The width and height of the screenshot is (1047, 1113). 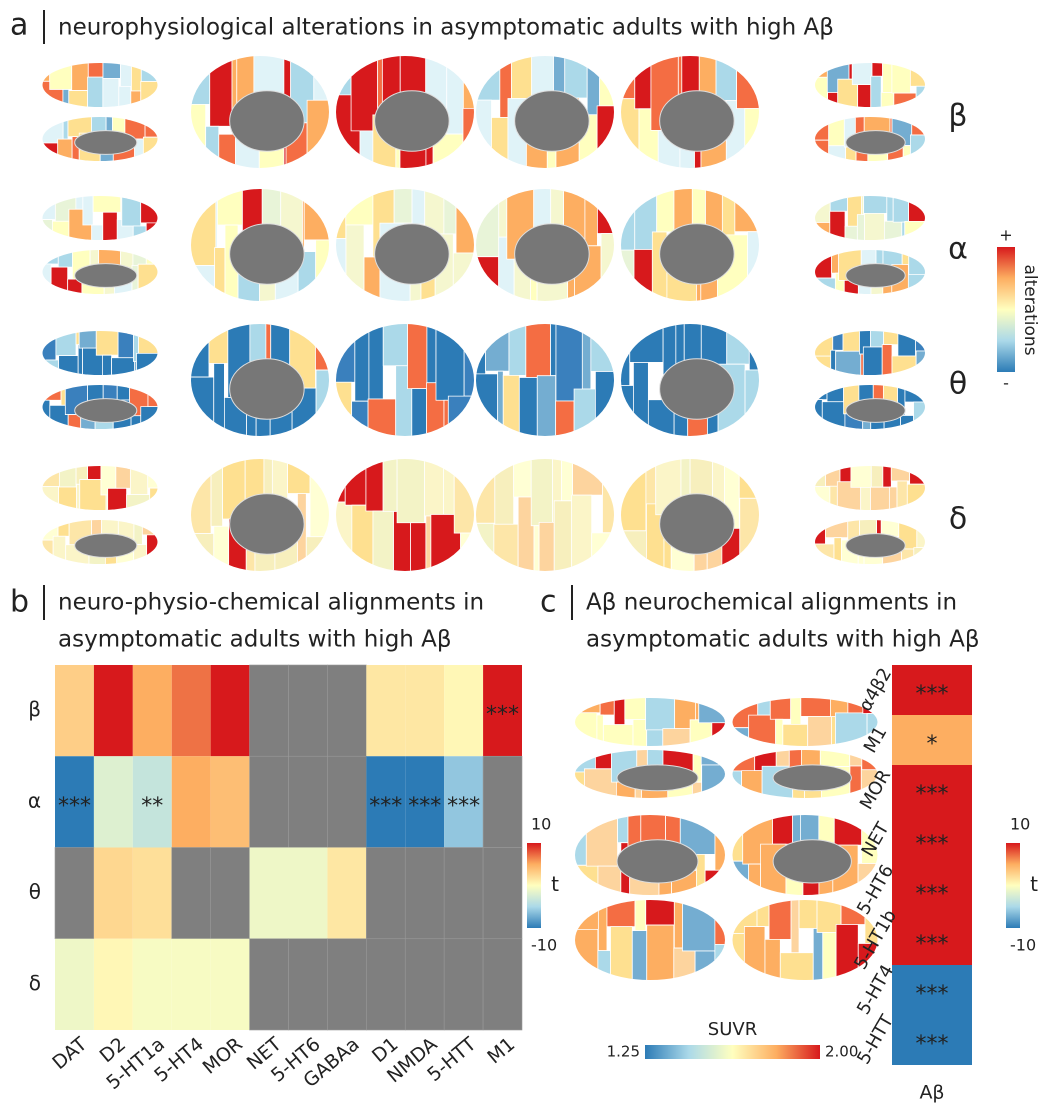 What do you see at coordinates (548, 602) in the screenshot?
I see `panel-label: c` at bounding box center [548, 602].